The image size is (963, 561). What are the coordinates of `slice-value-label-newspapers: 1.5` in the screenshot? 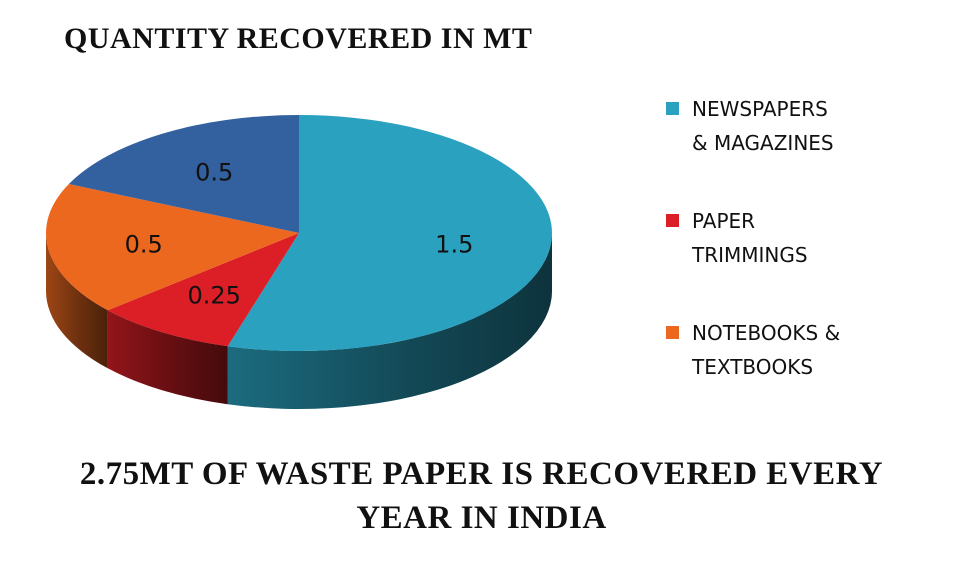 It's located at (454, 244).